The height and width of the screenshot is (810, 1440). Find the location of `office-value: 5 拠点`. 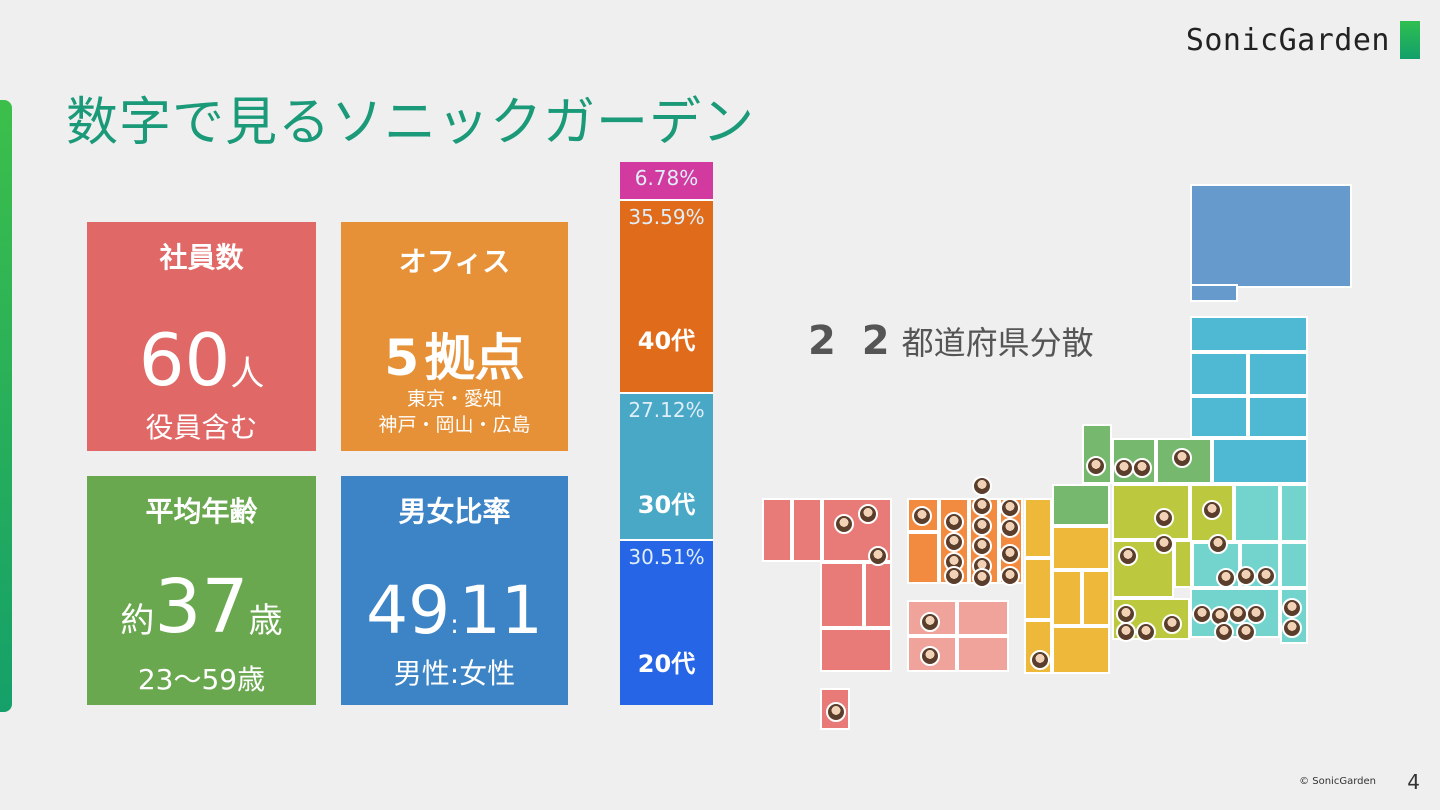

office-value: 5 拠点 is located at coordinates (454, 354).